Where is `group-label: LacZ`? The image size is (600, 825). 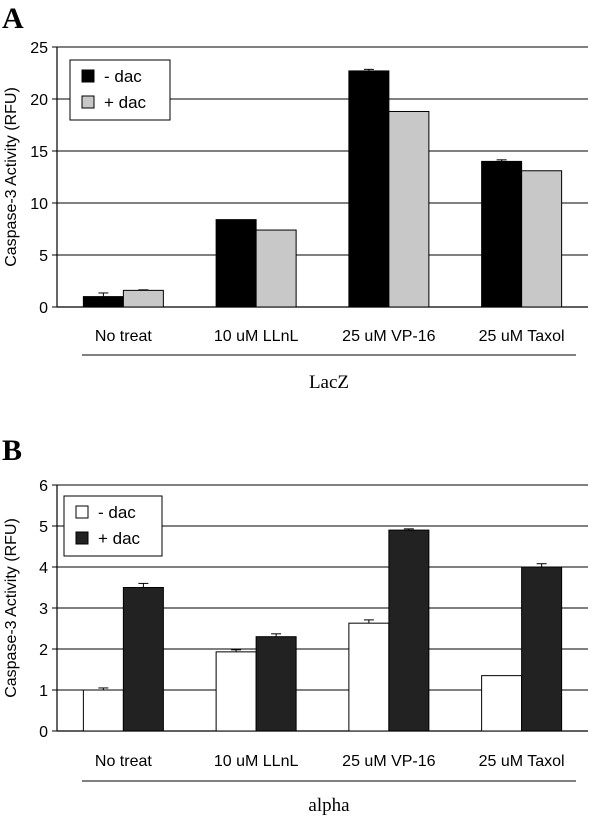
group-label: LacZ is located at coordinates (329, 382).